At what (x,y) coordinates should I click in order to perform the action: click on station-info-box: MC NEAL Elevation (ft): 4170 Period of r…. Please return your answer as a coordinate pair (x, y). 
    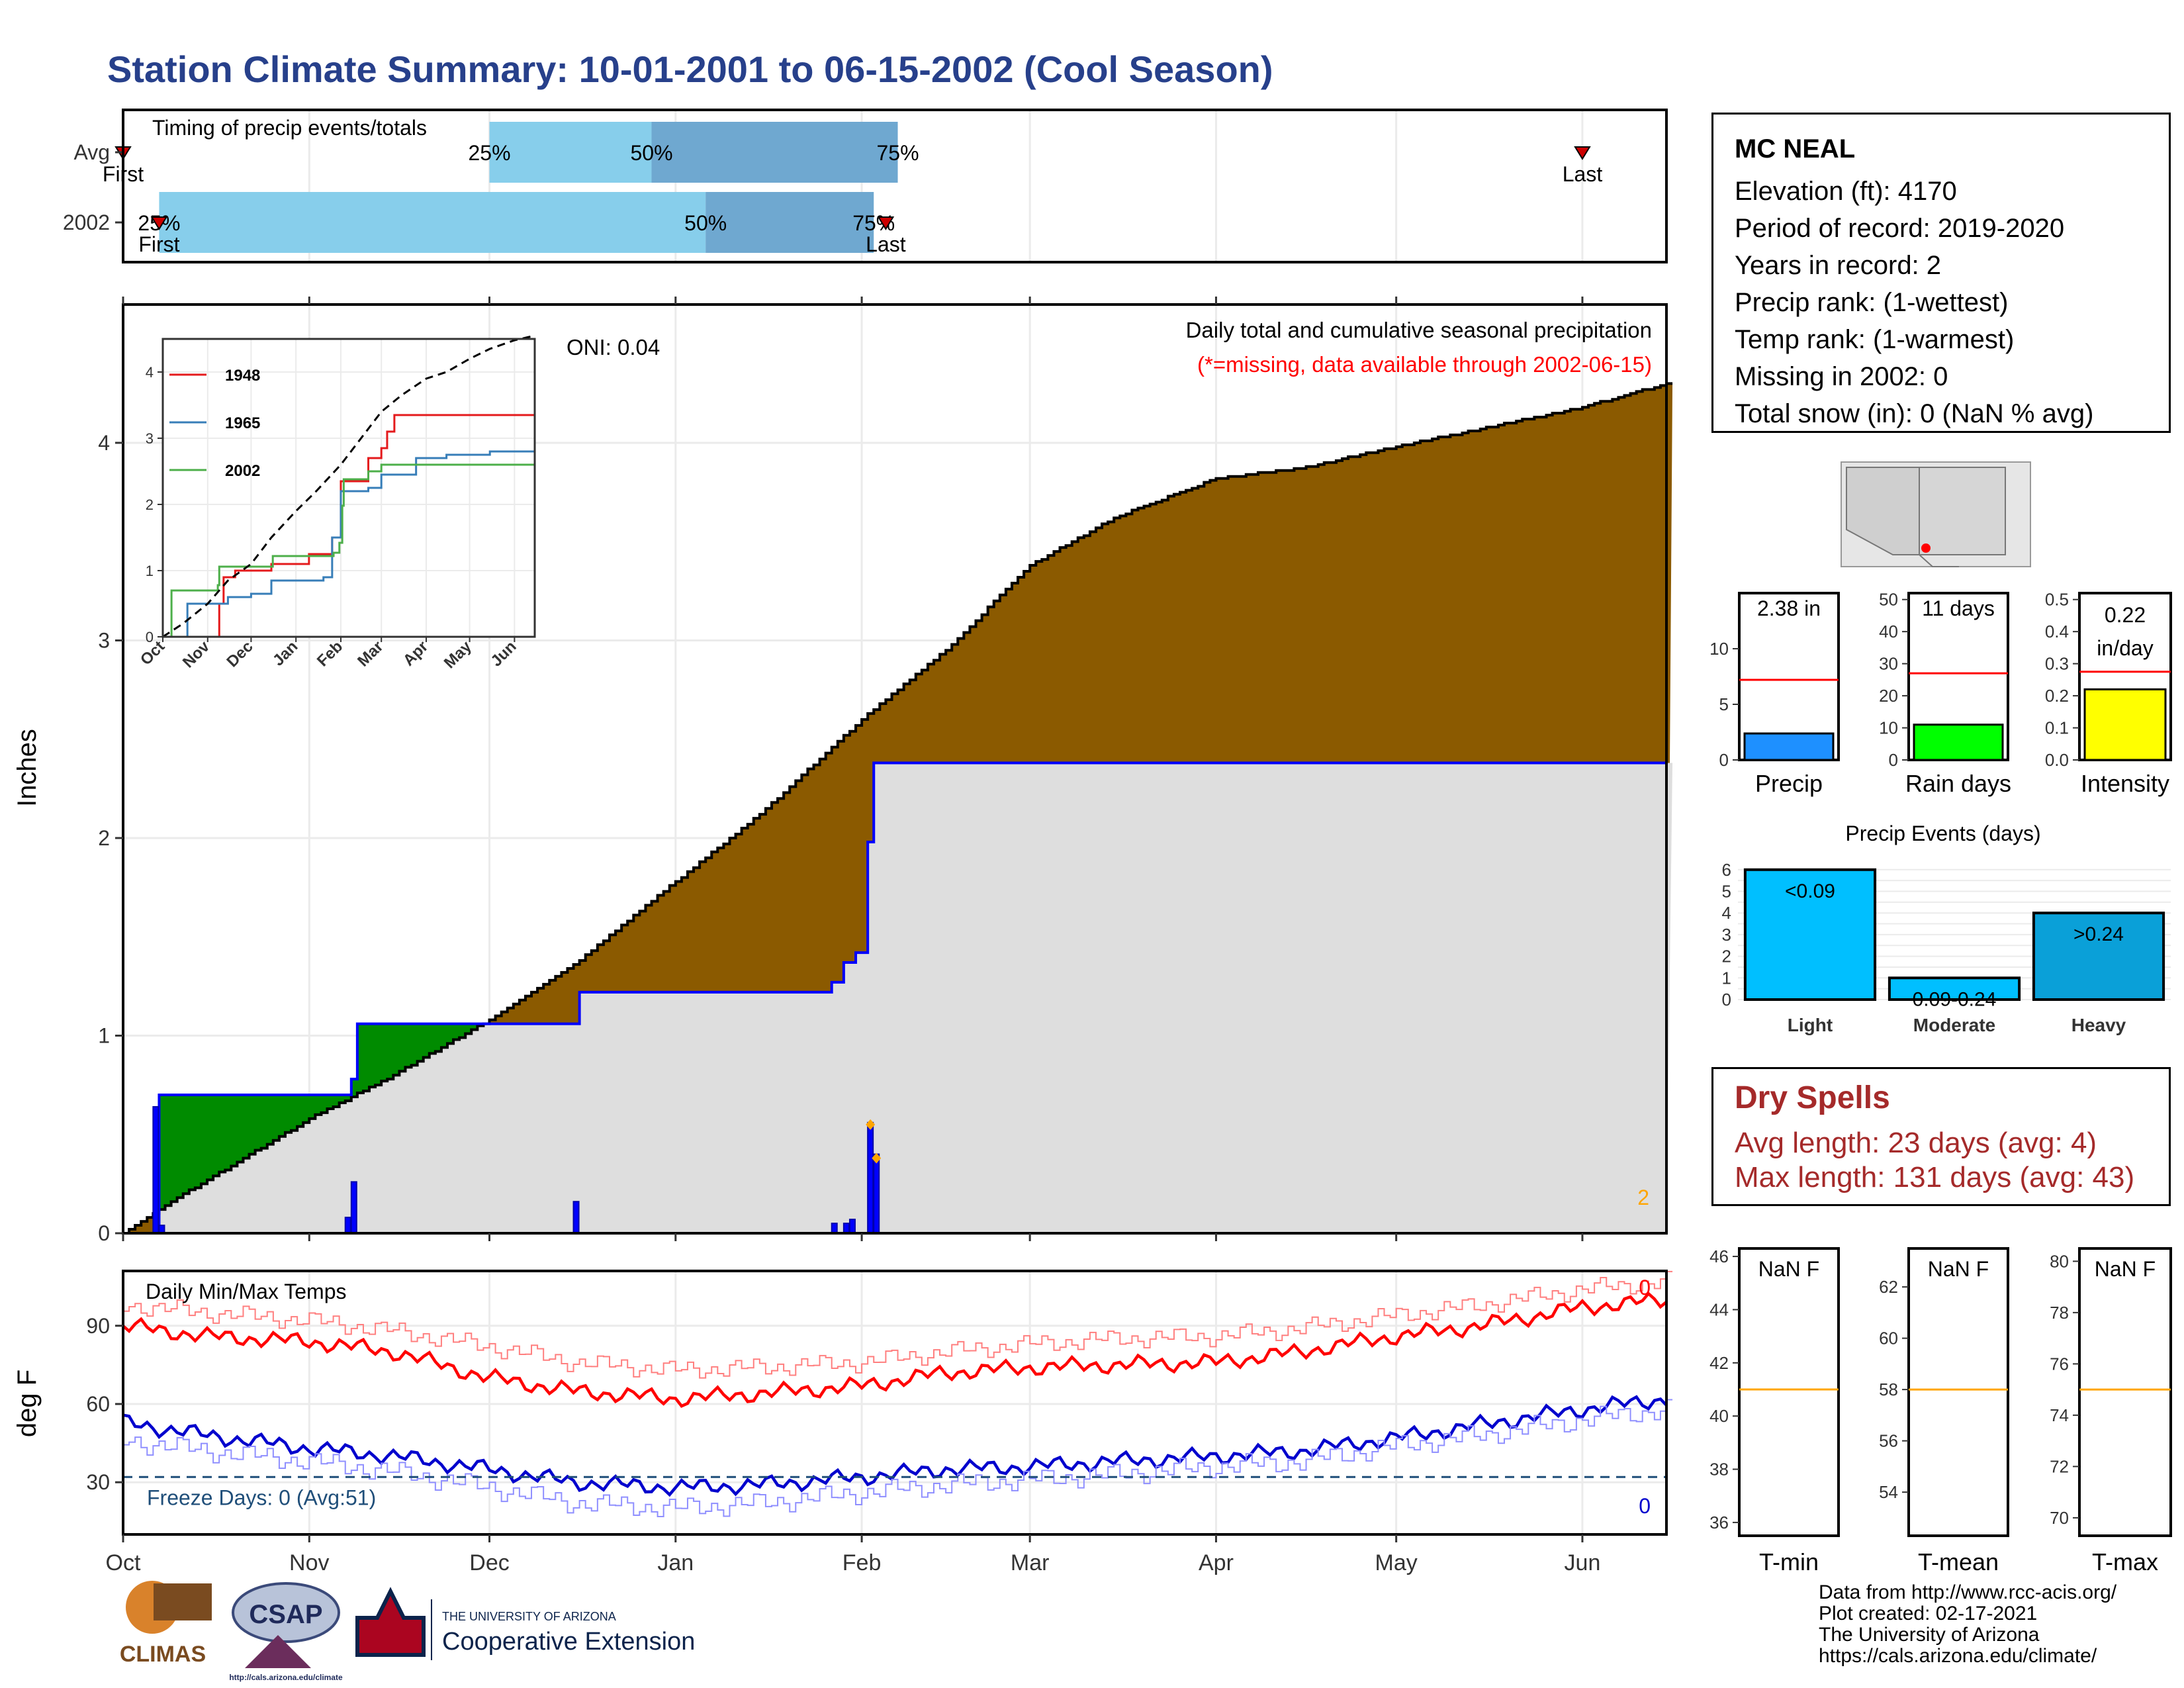
    Looking at the image, I should click on (1941, 273).